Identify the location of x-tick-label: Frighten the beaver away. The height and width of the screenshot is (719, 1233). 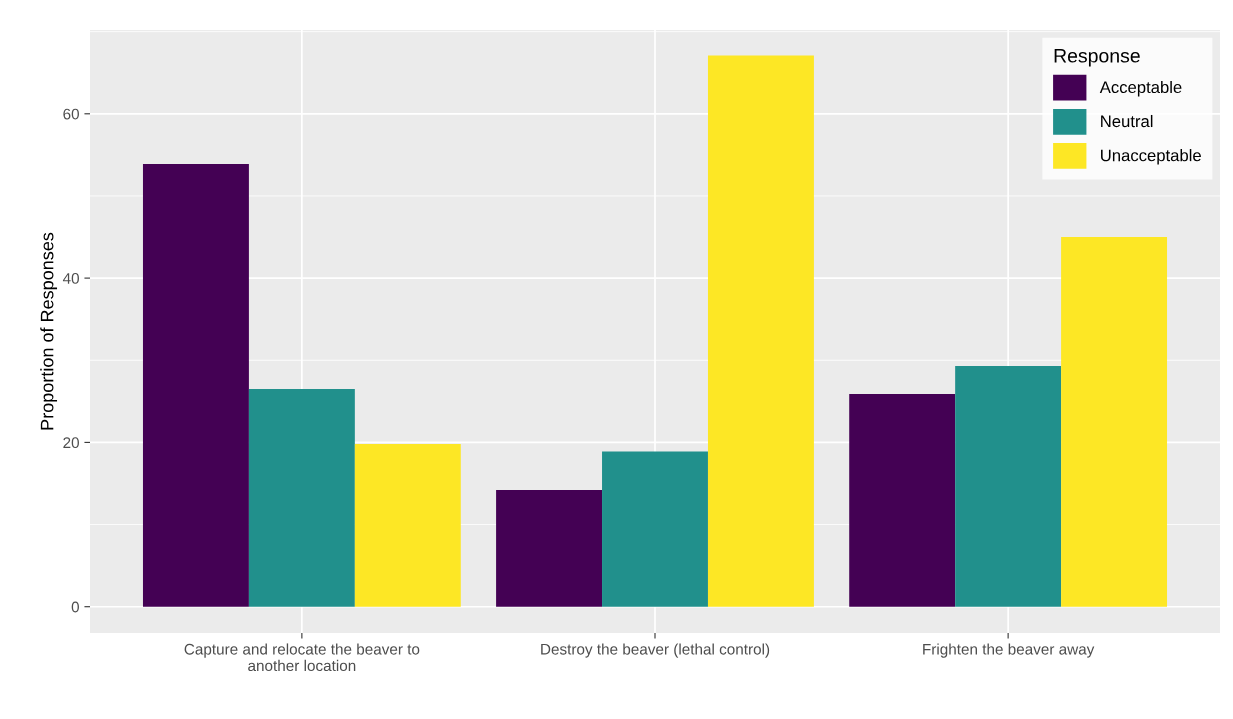
(1009, 650).